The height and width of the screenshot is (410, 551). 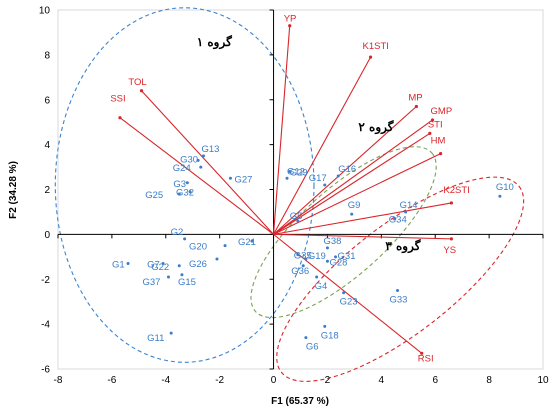 I want to click on point-label-g18: G18, so click(x=330, y=335).